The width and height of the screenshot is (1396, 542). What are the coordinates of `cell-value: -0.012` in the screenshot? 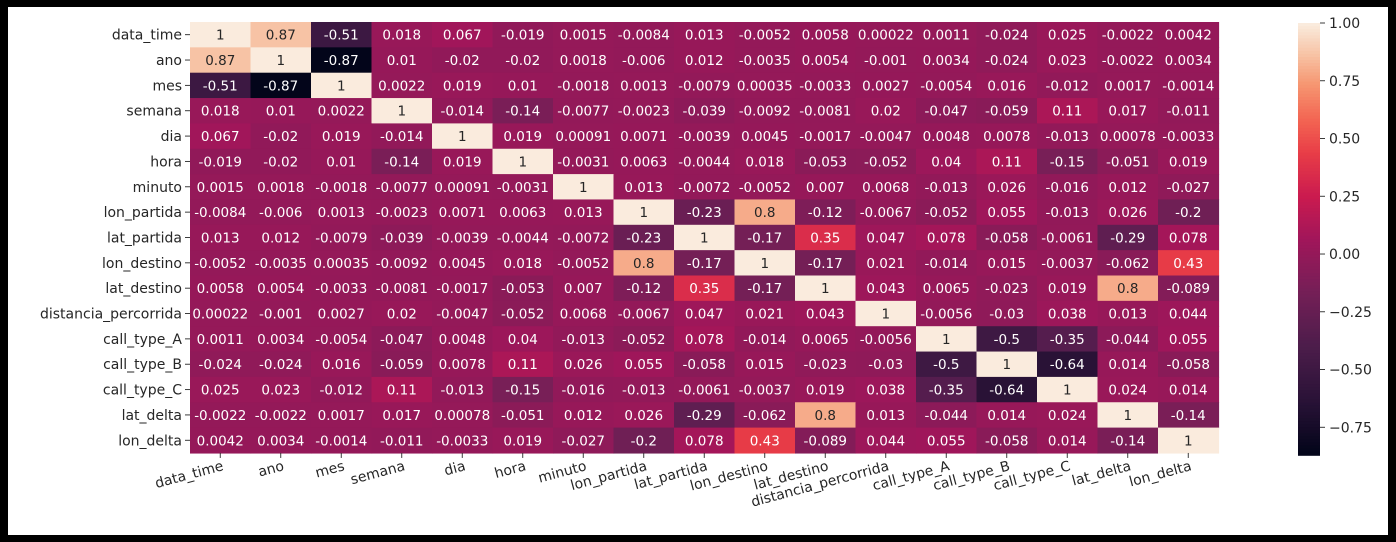 It's located at (1067, 86).